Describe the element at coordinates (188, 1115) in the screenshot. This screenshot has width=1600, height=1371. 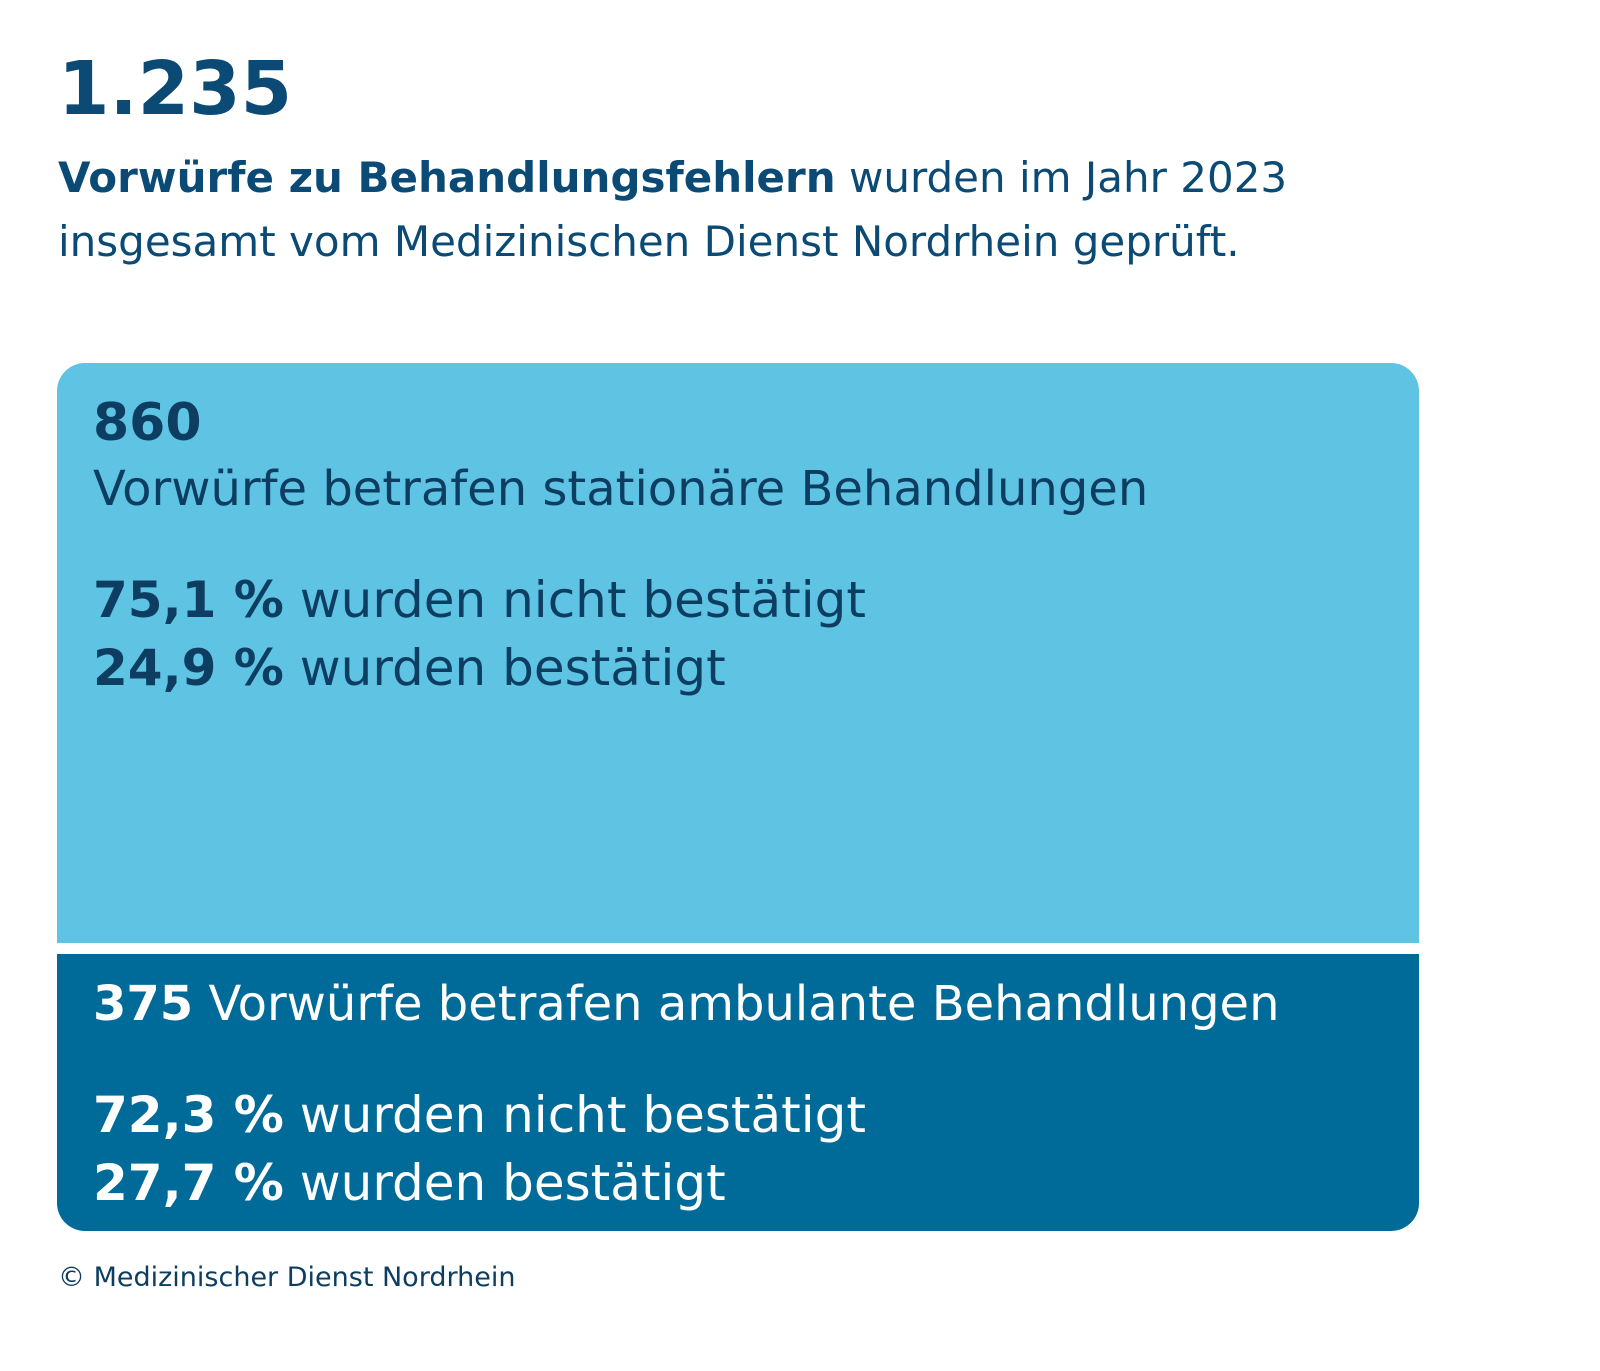
I see `outpatient-not-confirmed-pct: 72,3 %` at that location.